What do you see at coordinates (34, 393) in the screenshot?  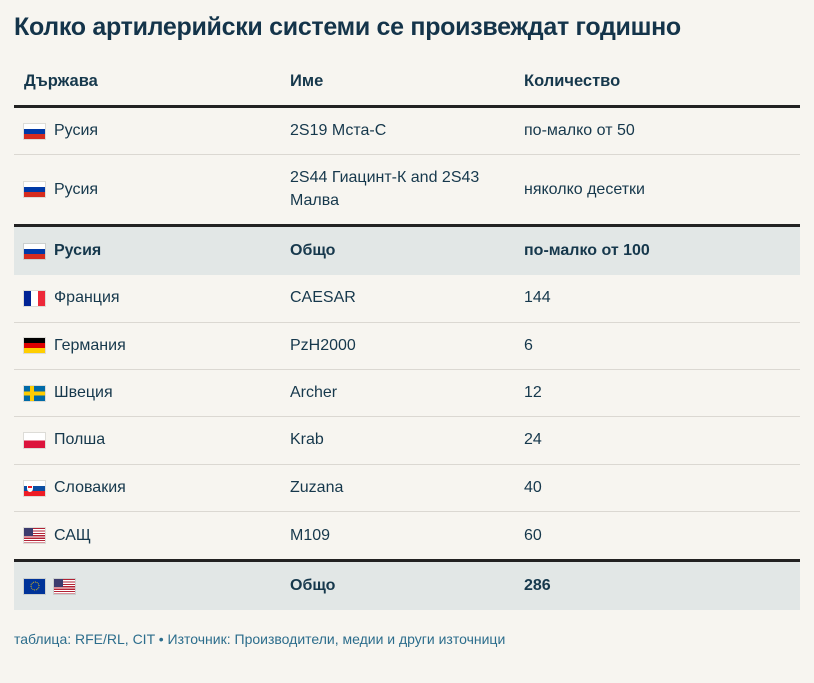 I see `sweden-flag-icon` at bounding box center [34, 393].